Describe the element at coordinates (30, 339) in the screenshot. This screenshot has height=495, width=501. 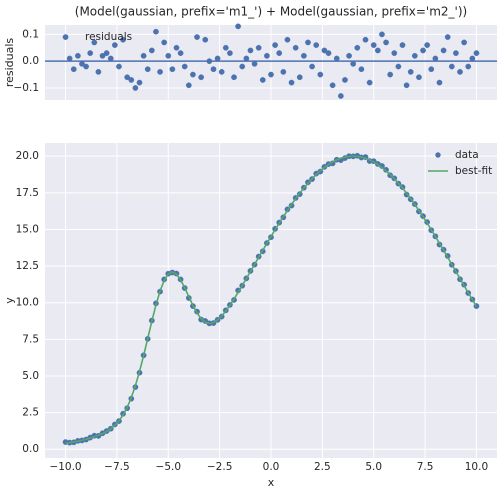
I see `y-tick-label: 7.5` at that location.